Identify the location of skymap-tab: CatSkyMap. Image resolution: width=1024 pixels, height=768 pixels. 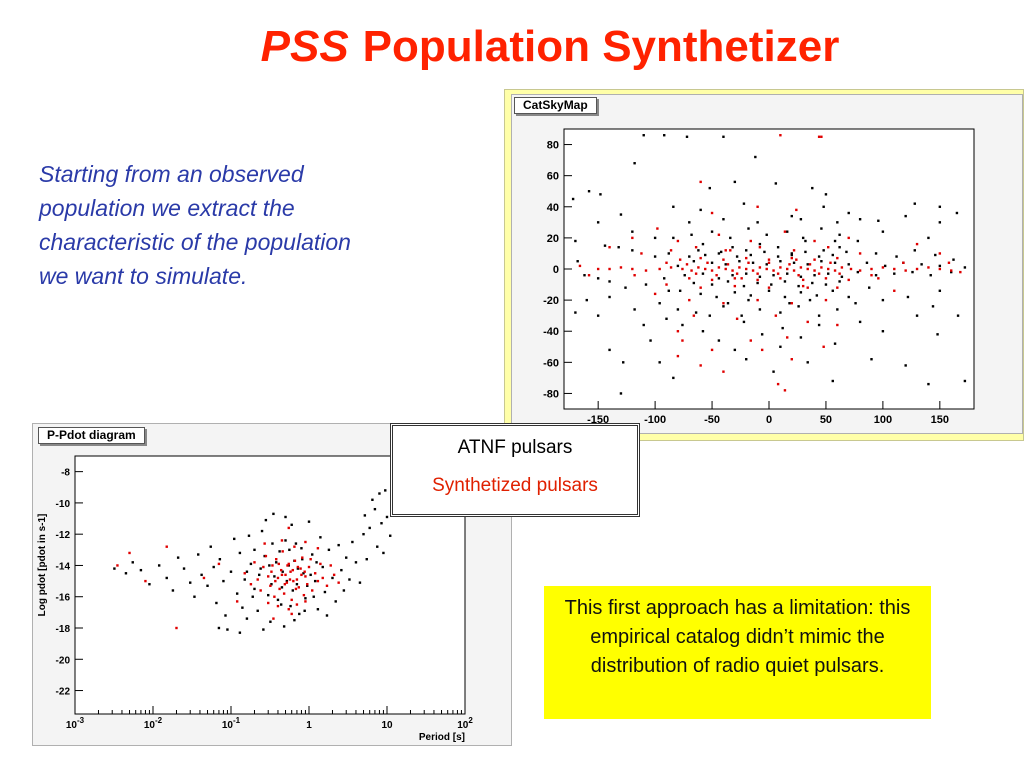
(555, 105).